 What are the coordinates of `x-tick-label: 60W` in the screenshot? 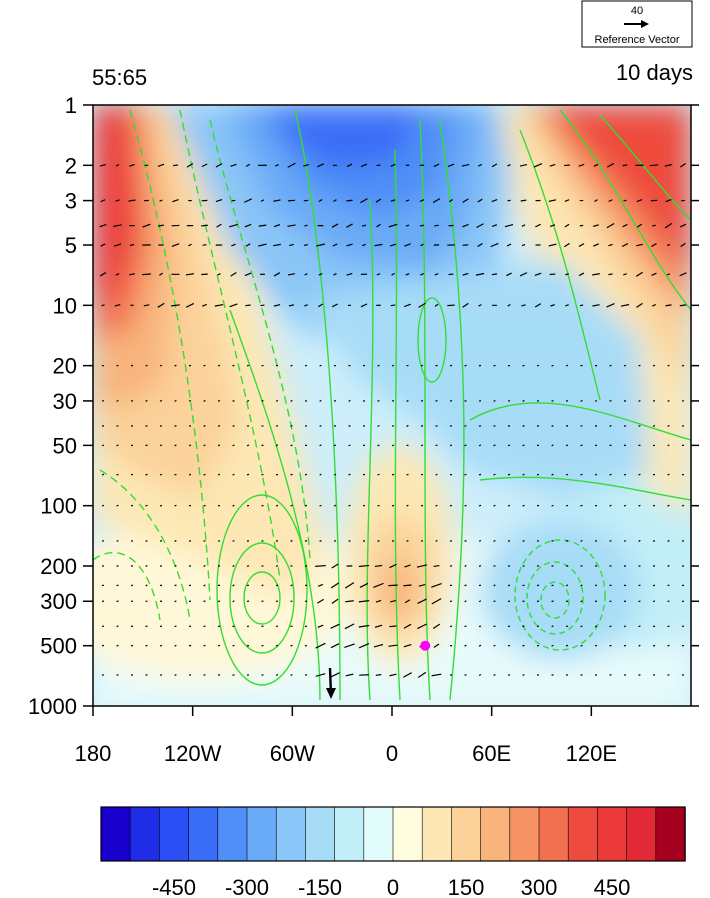 It's located at (292, 753).